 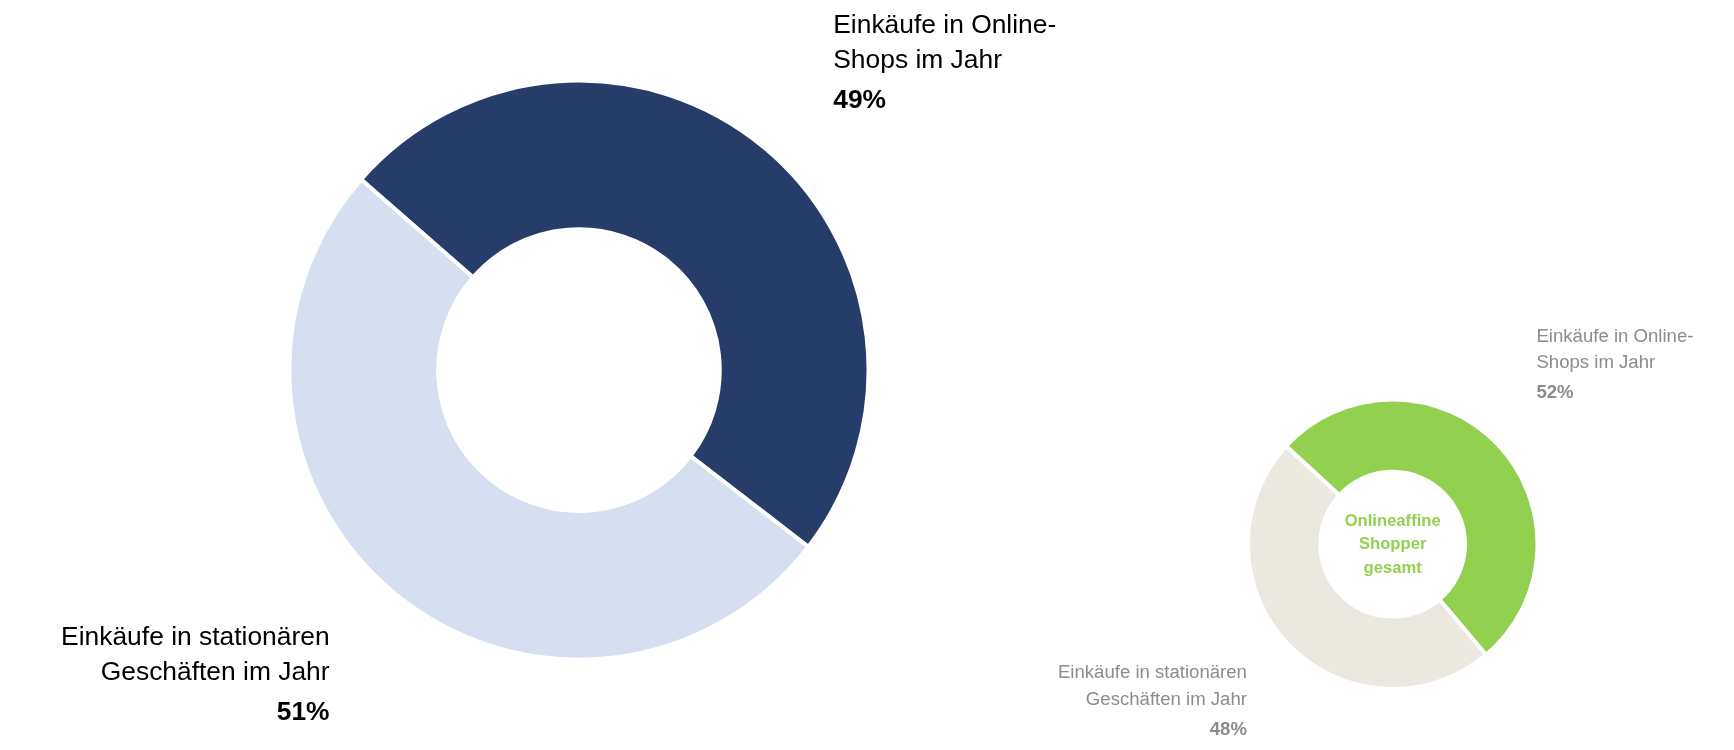 What do you see at coordinates (303, 710) in the screenshot?
I see `data-label: 51%` at bounding box center [303, 710].